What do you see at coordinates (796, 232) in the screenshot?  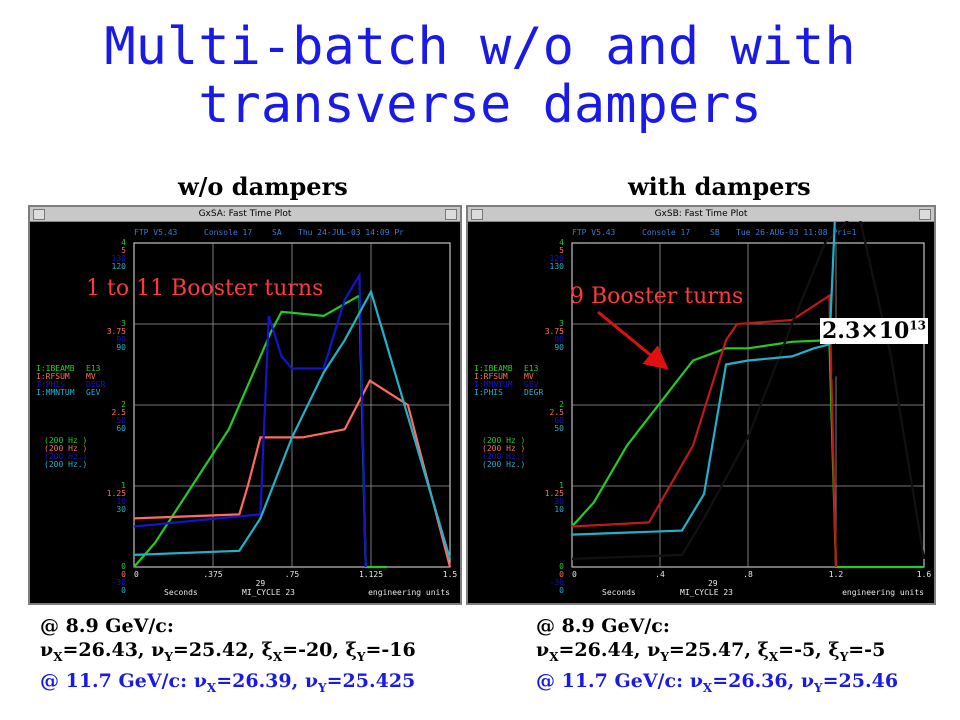 I see `status-text: Tue 26-AUG-03 11:08 Pri=1` at bounding box center [796, 232].